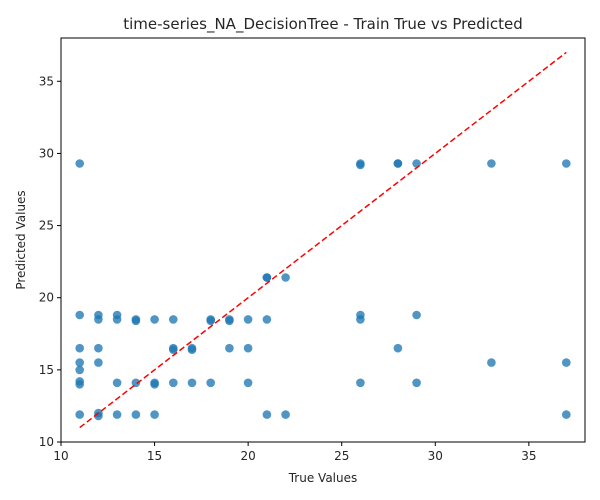 The image size is (600, 500). I want to click on x-tick-label: 20, so click(248, 456).